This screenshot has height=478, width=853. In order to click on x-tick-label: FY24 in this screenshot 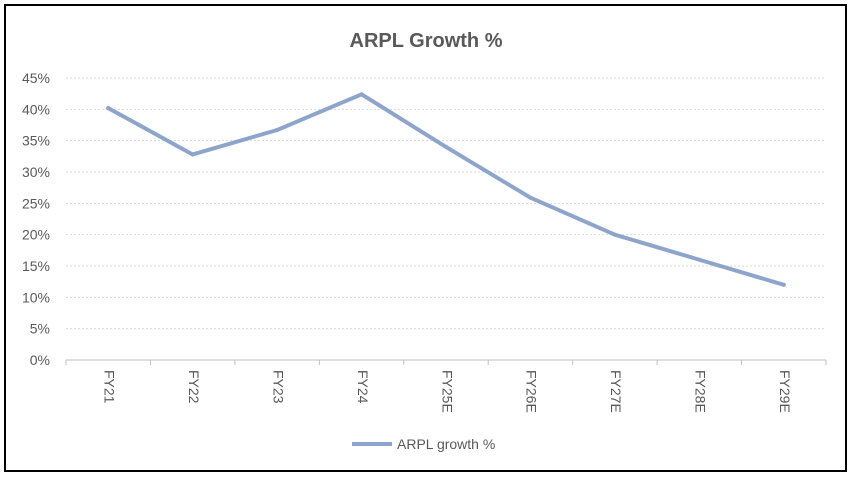, I will do `click(363, 387)`.